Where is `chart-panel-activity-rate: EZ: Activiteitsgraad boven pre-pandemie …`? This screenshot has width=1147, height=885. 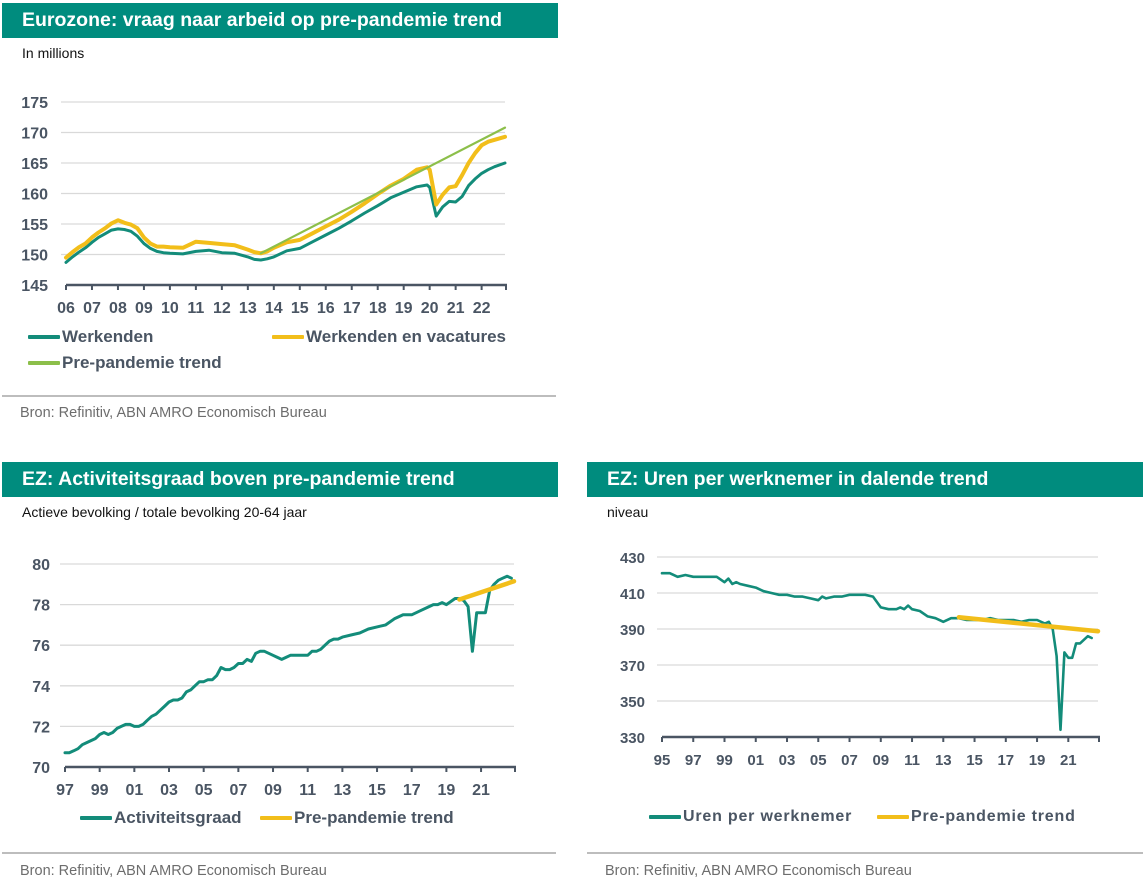 chart-panel-activity-rate: EZ: Activiteitsgraad boven pre-pandemie … is located at coordinates (280, 492).